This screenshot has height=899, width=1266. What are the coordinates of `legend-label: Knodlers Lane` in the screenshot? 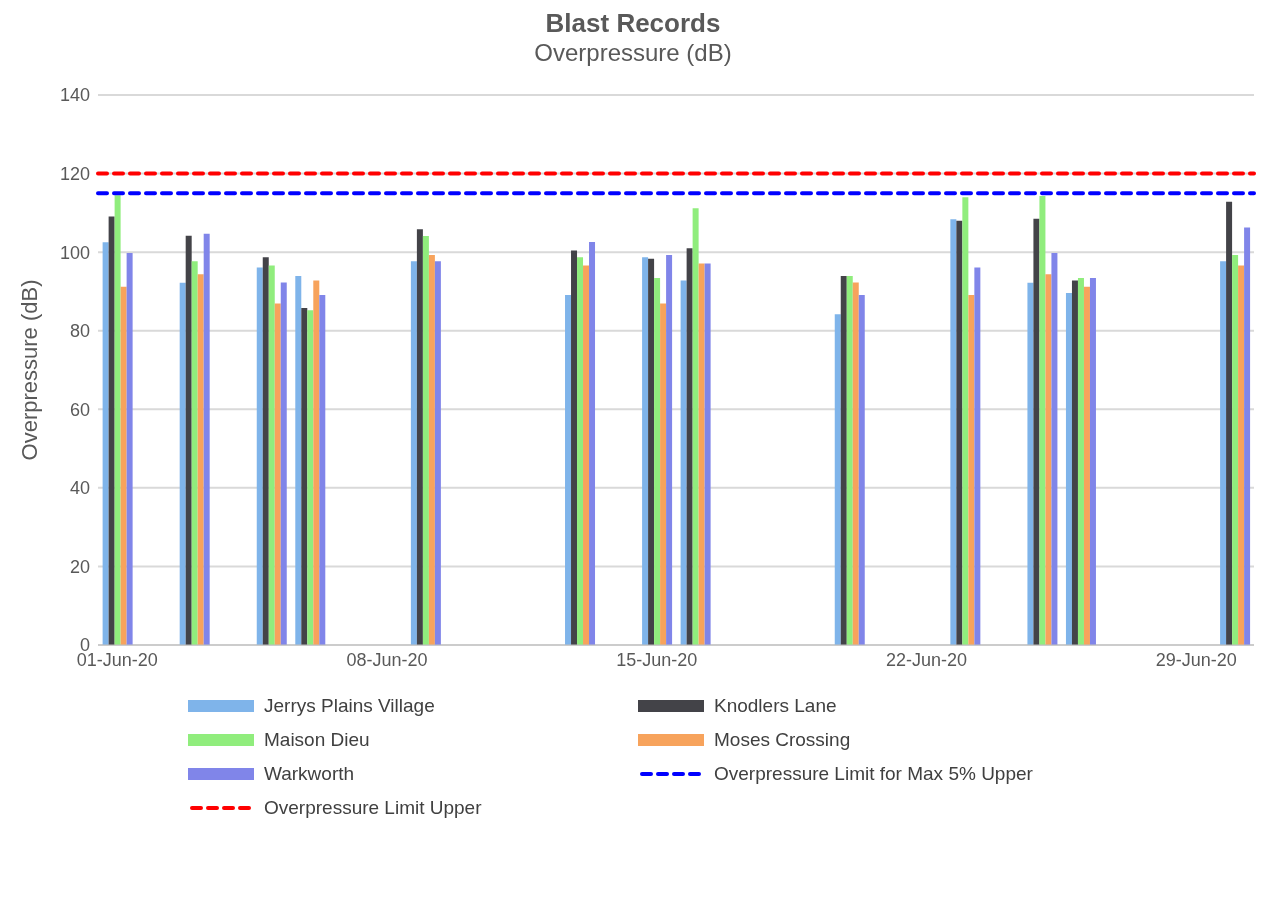 It's located at (775, 706).